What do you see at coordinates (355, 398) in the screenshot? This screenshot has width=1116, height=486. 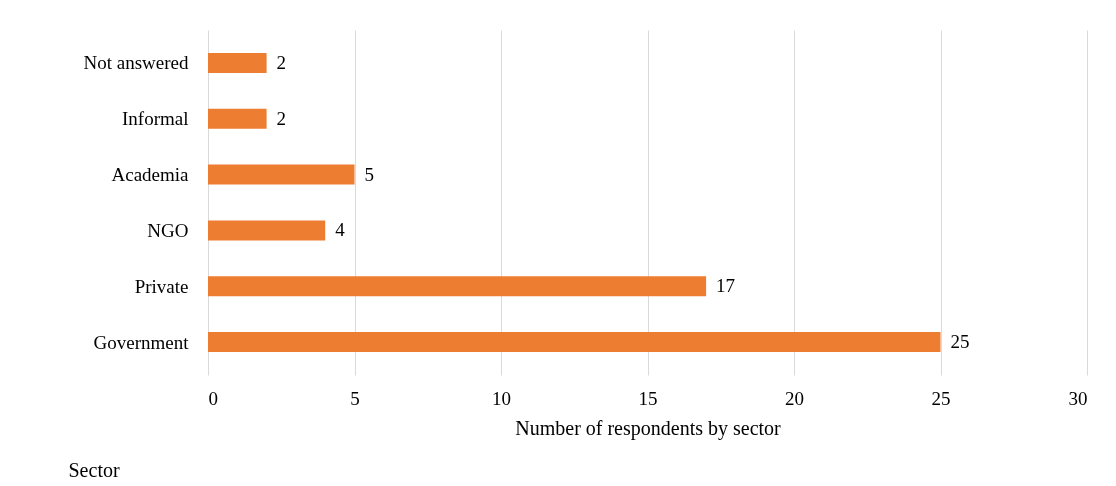 I see `x-tick-label: 5` at bounding box center [355, 398].